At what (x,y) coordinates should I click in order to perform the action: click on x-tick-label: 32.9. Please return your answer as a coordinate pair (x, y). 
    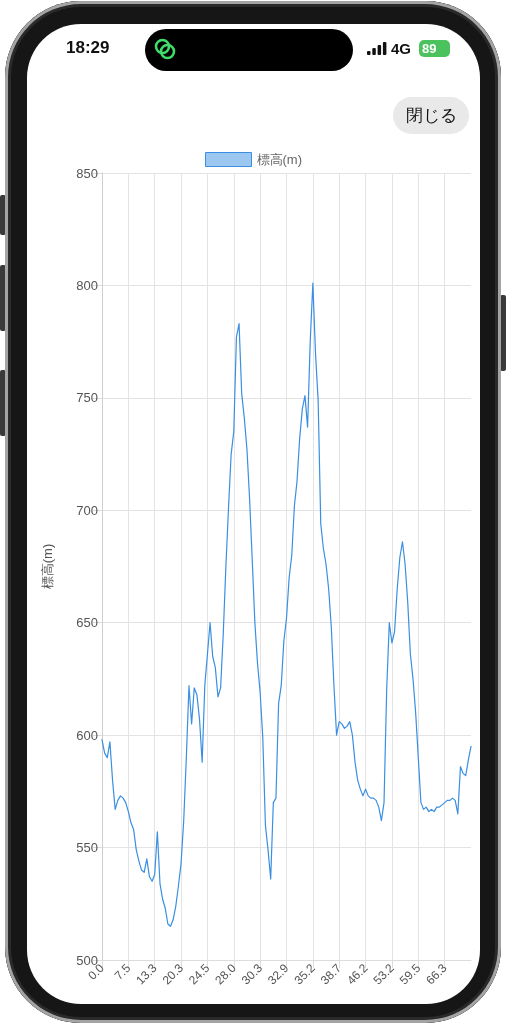
    Looking at the image, I should click on (278, 974).